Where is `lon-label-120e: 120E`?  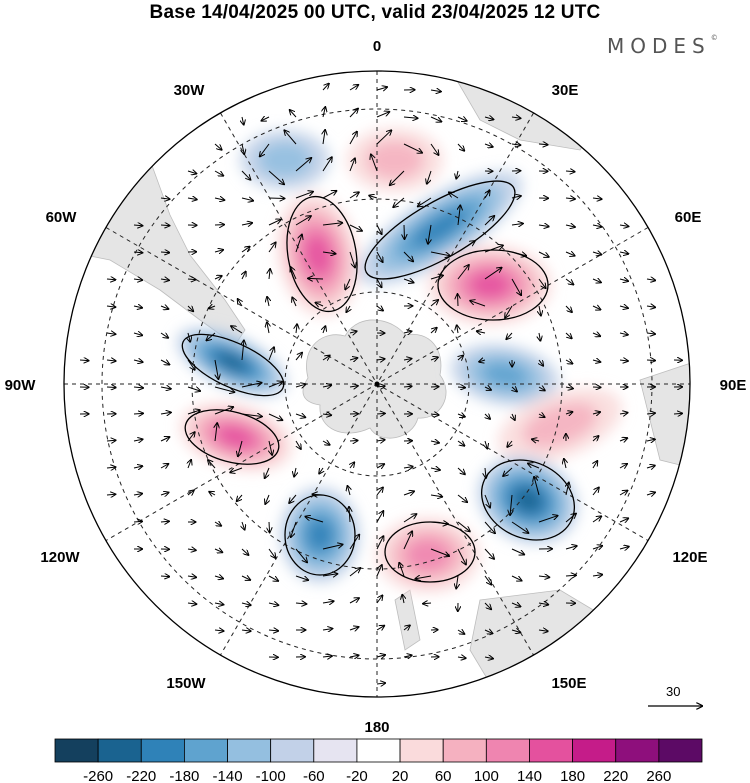 lon-label-120e: 120E is located at coordinates (689, 557).